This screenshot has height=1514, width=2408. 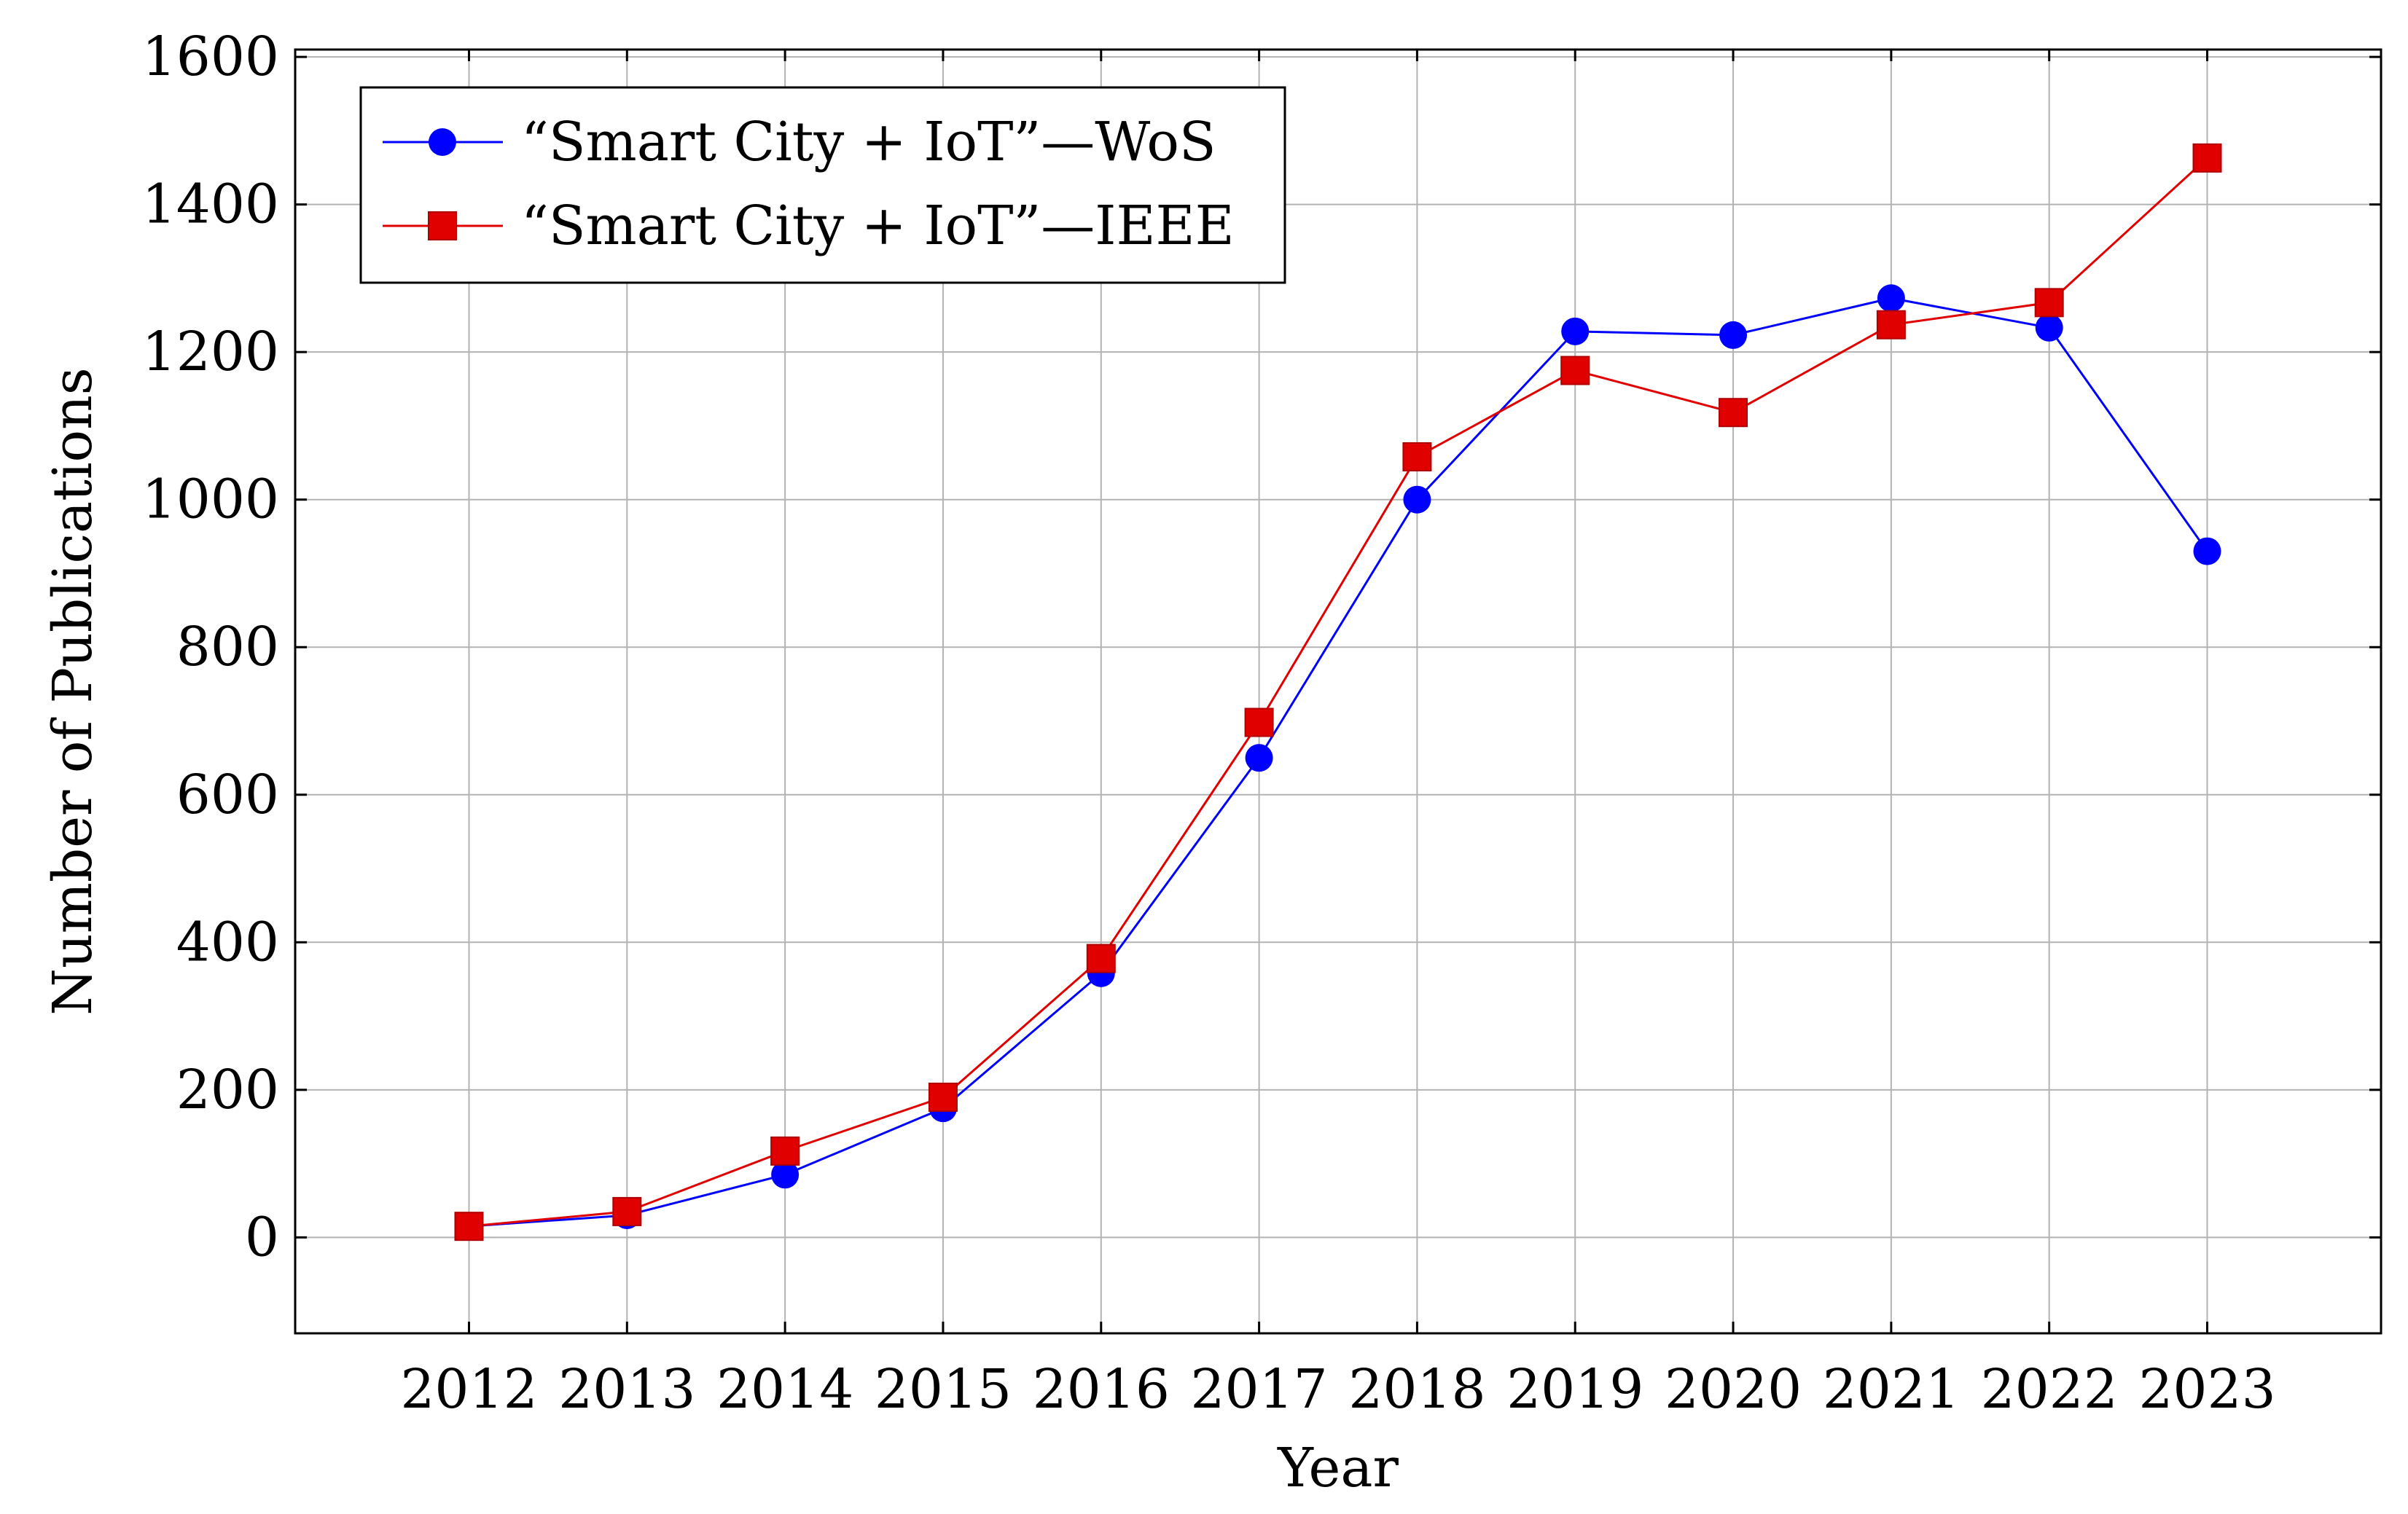 What do you see at coordinates (943, 1389) in the screenshot?
I see `x-tick-label: 2015` at bounding box center [943, 1389].